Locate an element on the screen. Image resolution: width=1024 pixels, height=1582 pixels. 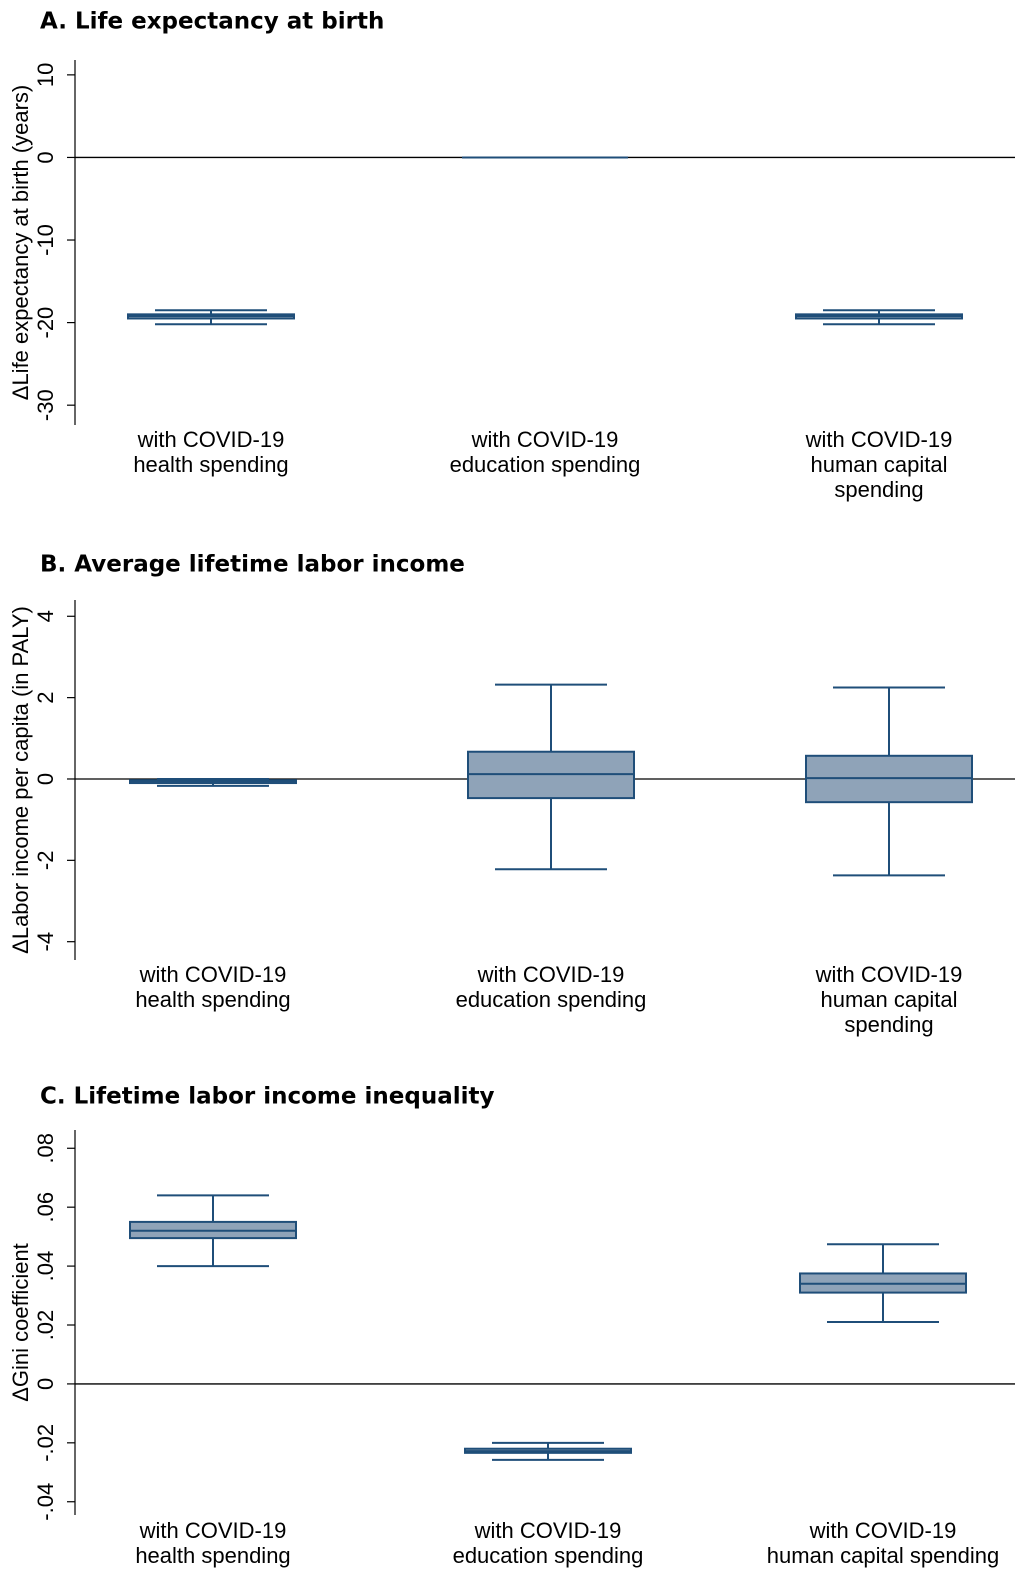
y-tick-label: .04 is located at coordinates (45, 1266).